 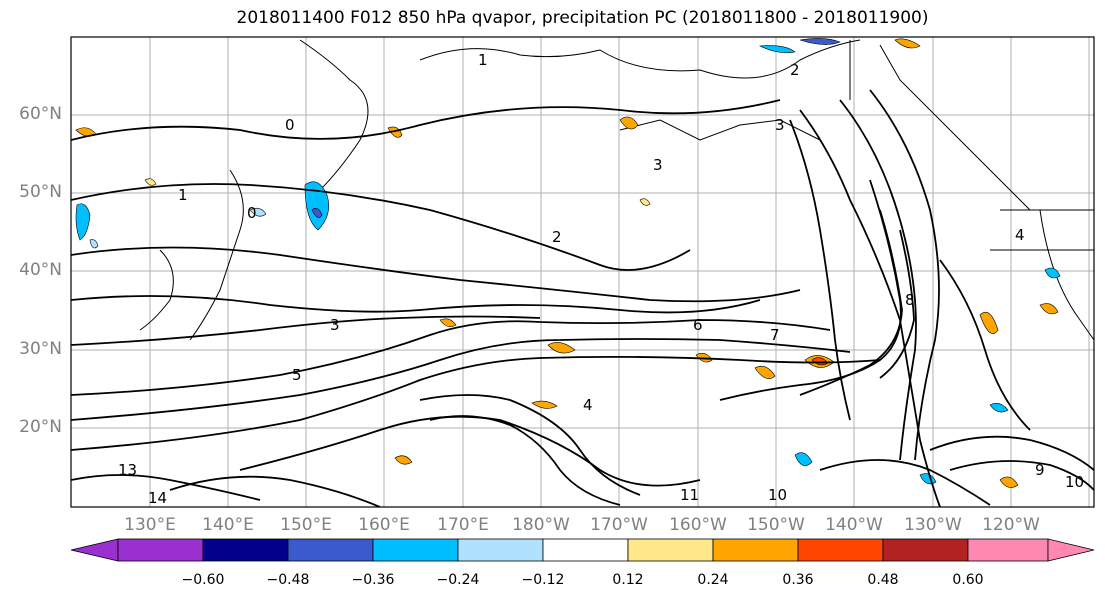 I want to click on lon-label: 160°W, so click(x=698, y=525).